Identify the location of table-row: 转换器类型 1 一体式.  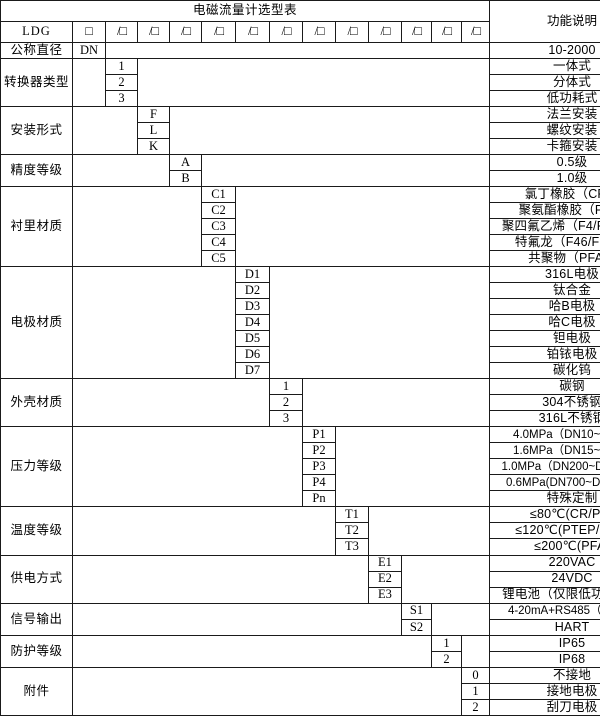
(300, 83).